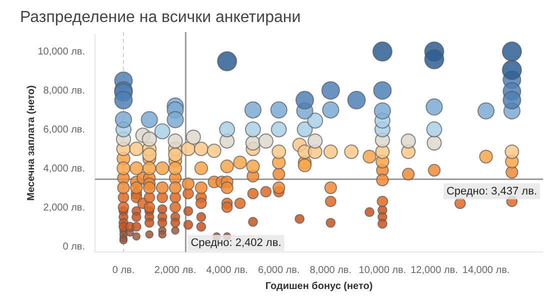 The image size is (551, 298). Describe the element at coordinates (175, 270) in the screenshot. I see `x-tick-label: 2,000 лв.` at that location.